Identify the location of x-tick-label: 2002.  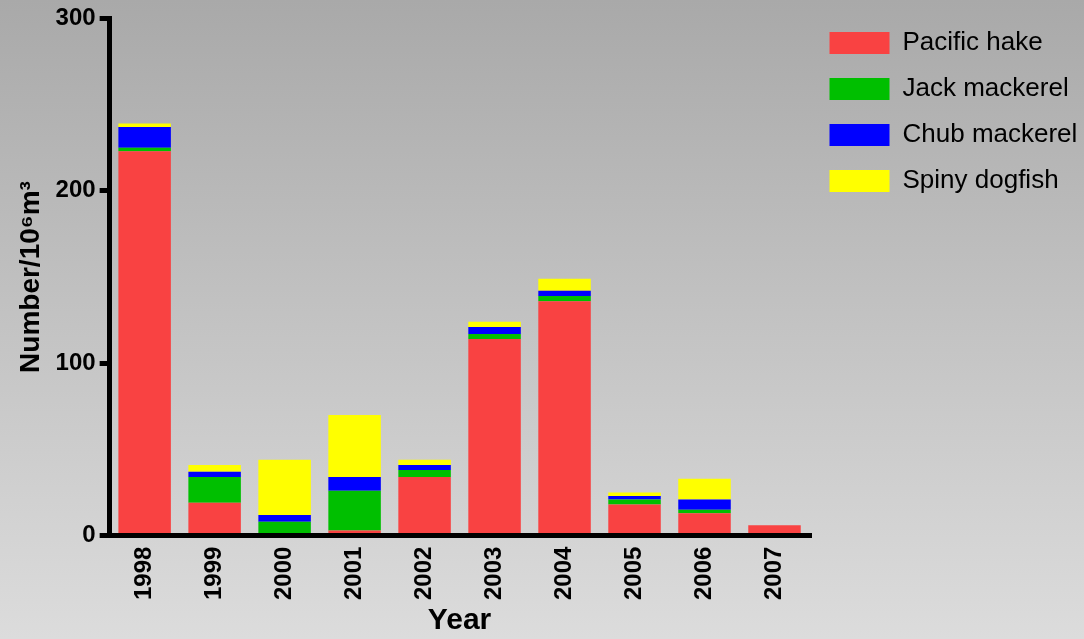
(423, 573).